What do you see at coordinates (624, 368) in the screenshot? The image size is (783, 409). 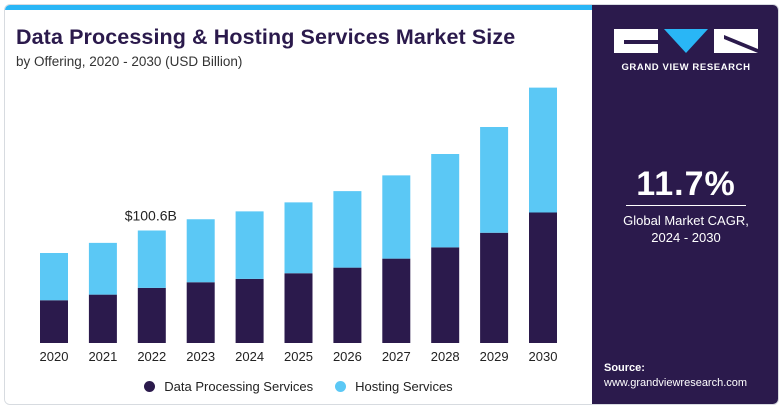 I see `source-label: Source:` at bounding box center [624, 368].